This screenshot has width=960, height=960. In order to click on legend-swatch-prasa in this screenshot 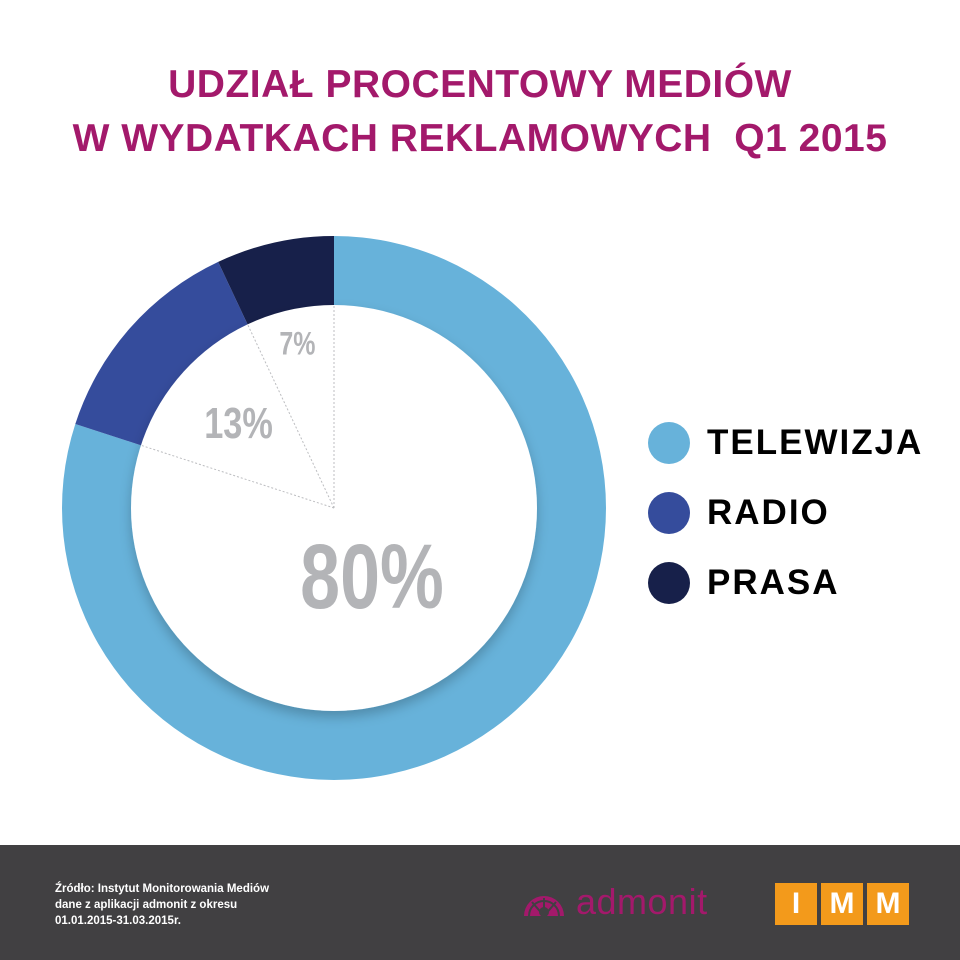, I will do `click(669, 583)`.